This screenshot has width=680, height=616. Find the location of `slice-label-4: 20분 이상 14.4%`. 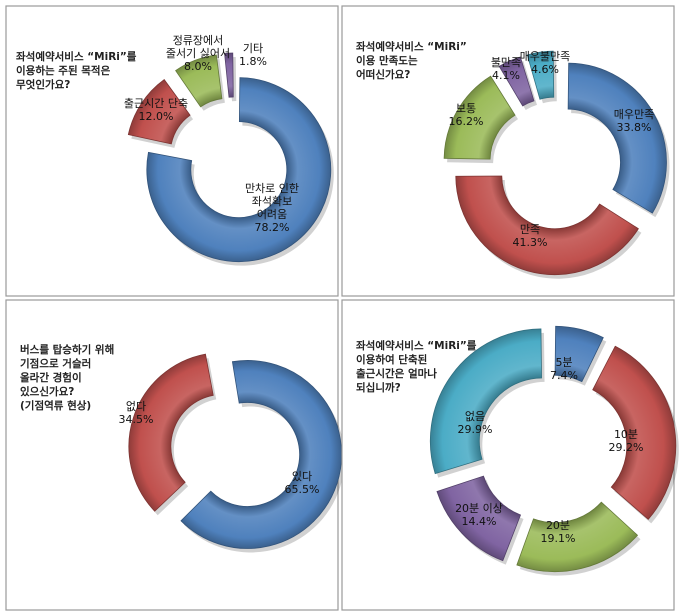

slice-label-4: 20분 이상 14.4% is located at coordinates (479, 515).